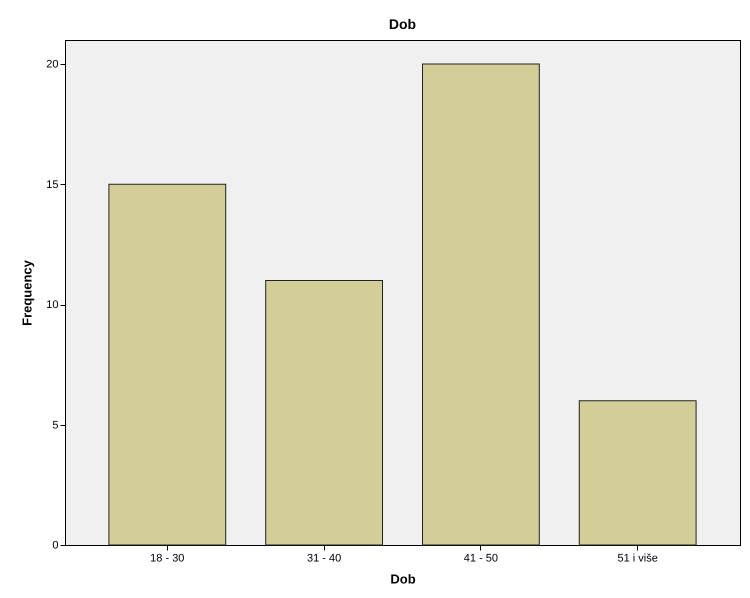 Image resolution: width=750 pixels, height=598 pixels. Describe the element at coordinates (52, 184) in the screenshot. I see `y-tick-label: 15` at that location.